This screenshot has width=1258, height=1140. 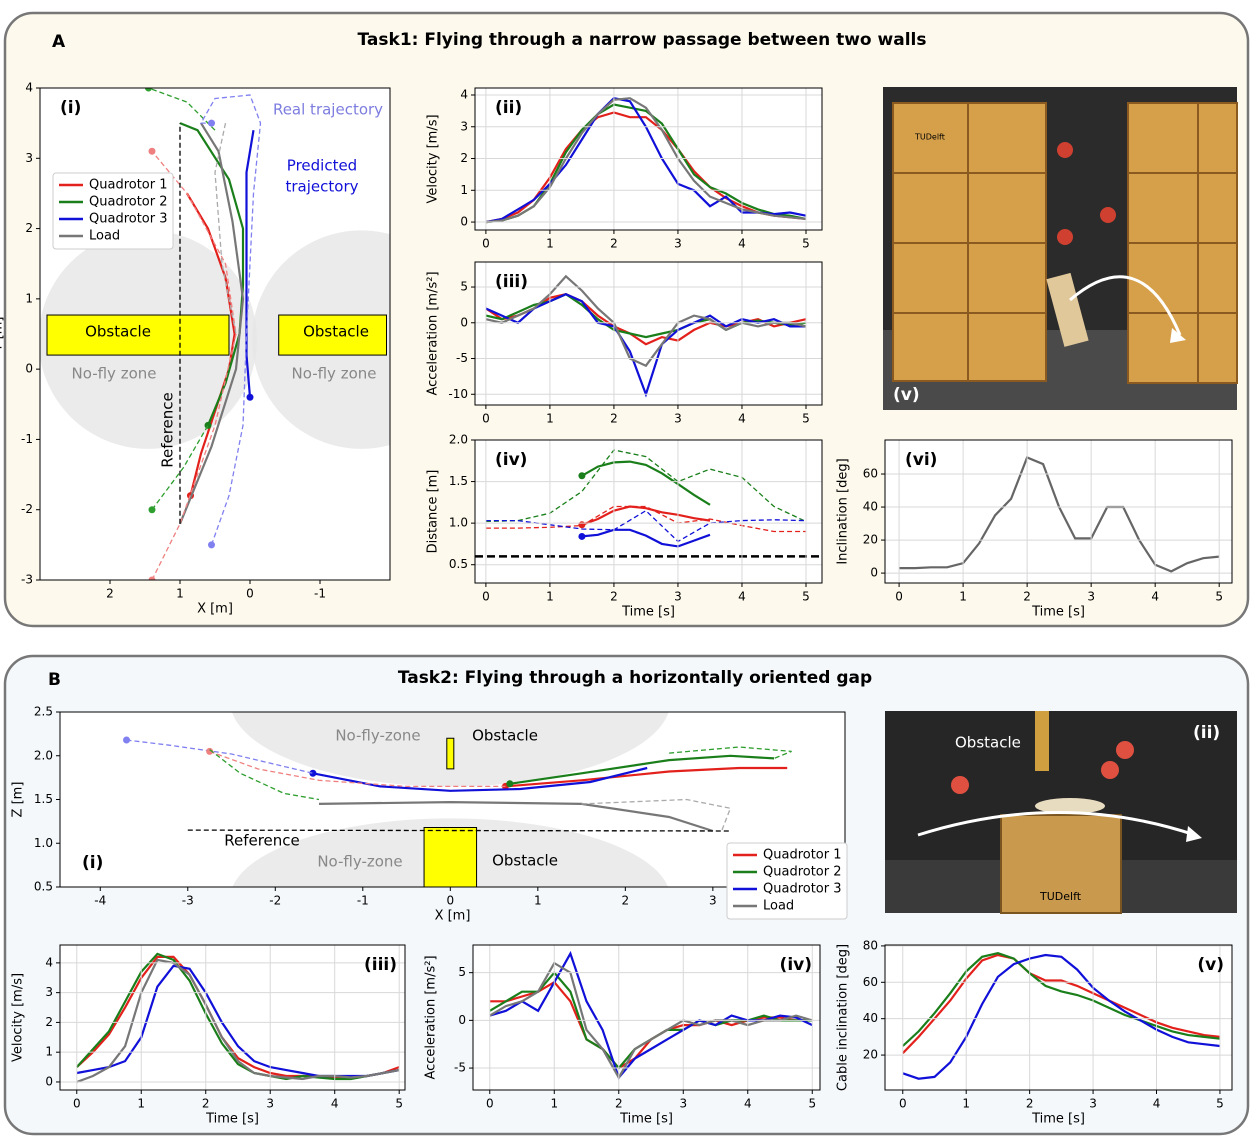 I want to click on y-tick-label: -2, so click(x=27, y=509).